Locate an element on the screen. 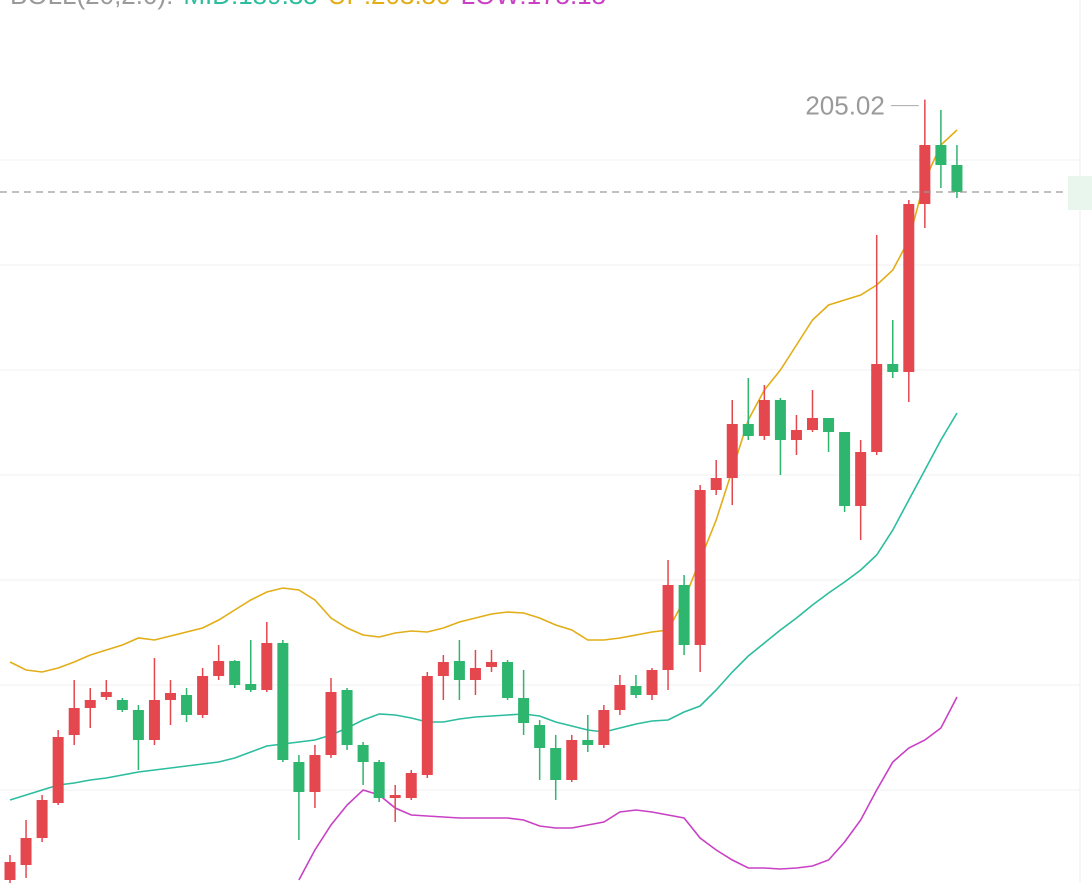 Image resolution: width=1092 pixels, height=883 pixels. band-line is located at coordinates (628, 788).